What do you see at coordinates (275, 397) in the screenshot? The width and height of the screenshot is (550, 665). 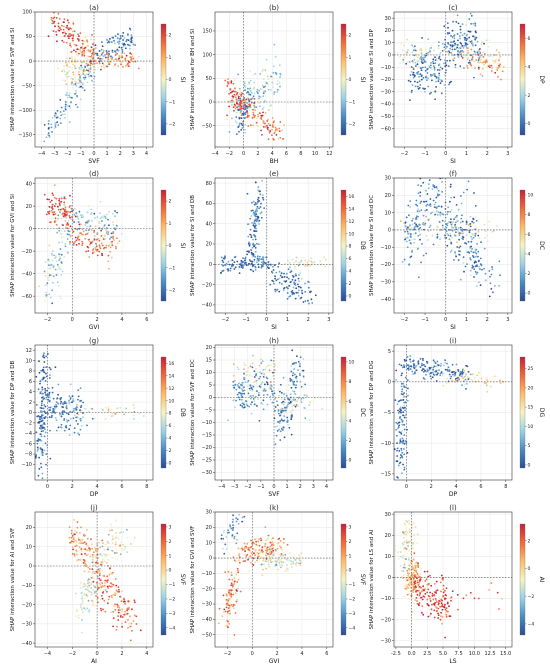 I see `scatter-points` at bounding box center [275, 397].